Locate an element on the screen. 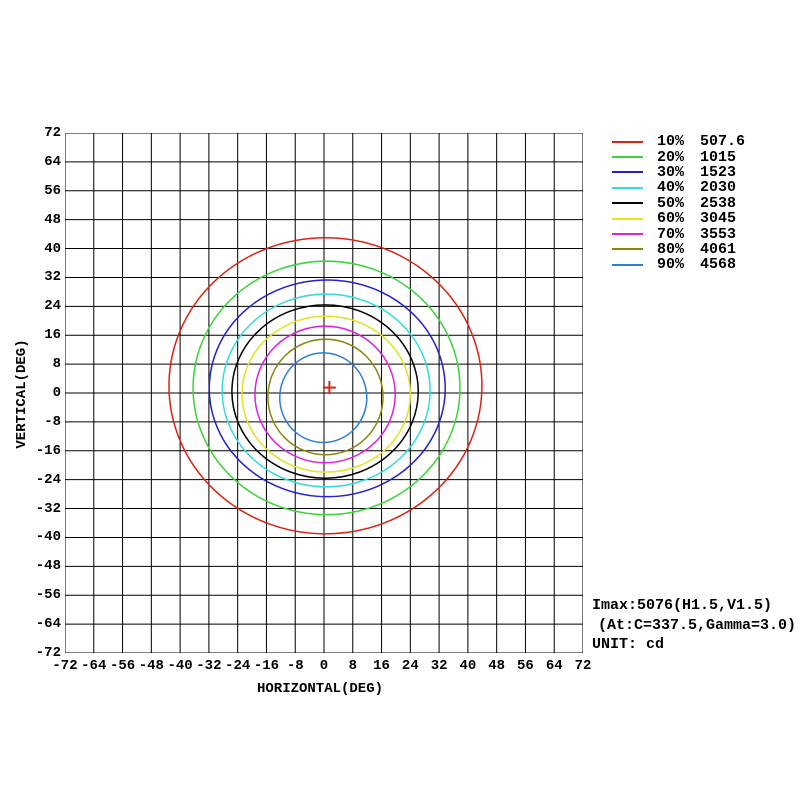 Image resolution: width=800 pixels, height=800 pixels. contour-40% is located at coordinates (326, 390).